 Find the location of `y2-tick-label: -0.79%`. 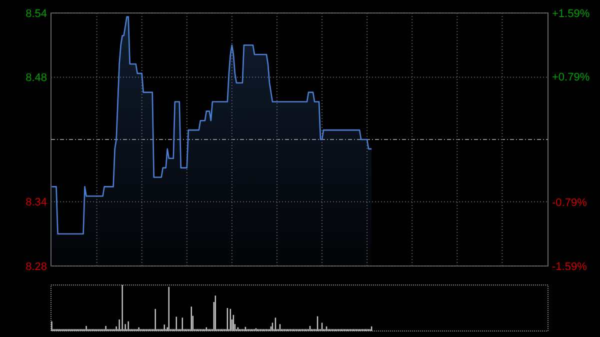

y2-tick-label: -0.79% is located at coordinates (570, 203).